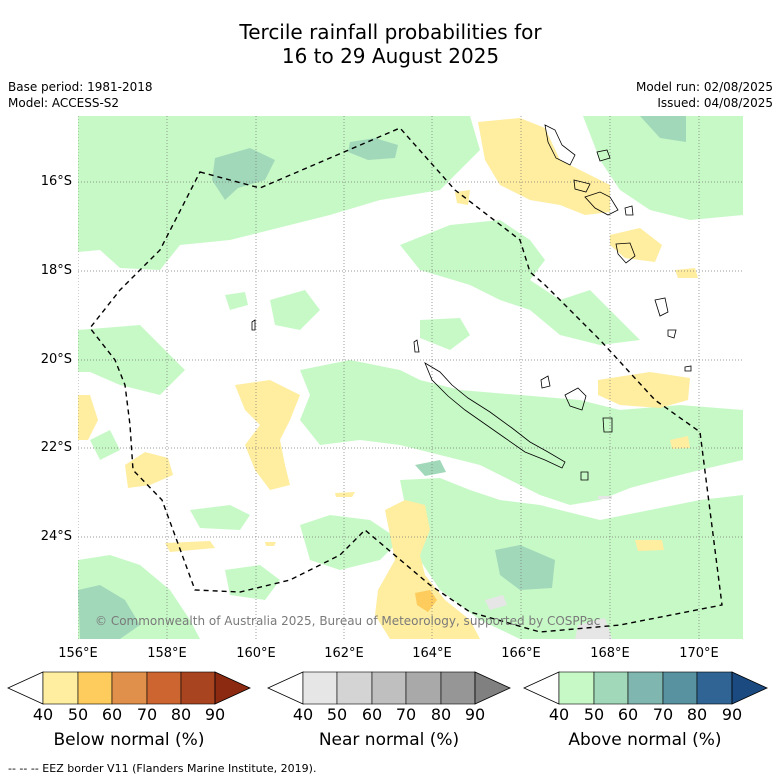 The width and height of the screenshot is (781, 781). I want to click on below-normal-50-60-region, so click(426, 601).